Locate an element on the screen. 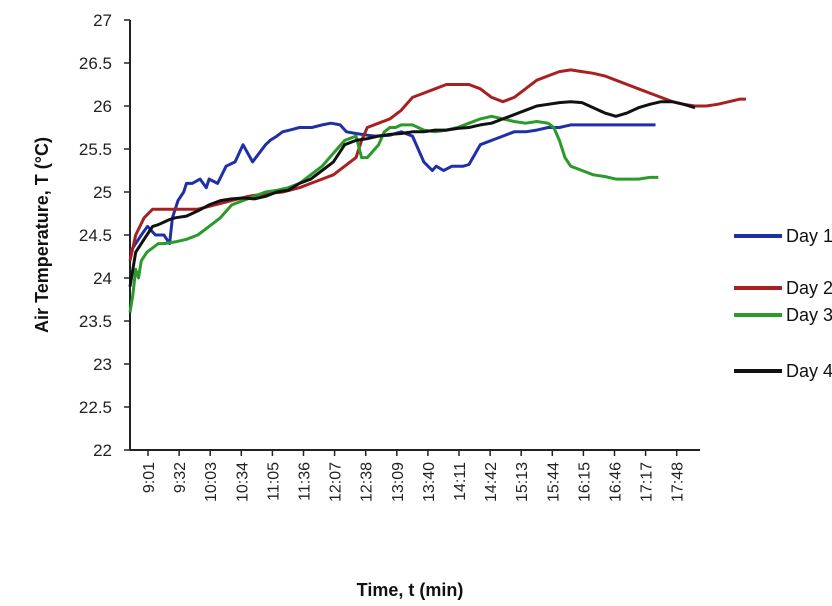 Image resolution: width=832 pixels, height=606 pixels. x-tick-label: 11:36 is located at coordinates (305, 481).